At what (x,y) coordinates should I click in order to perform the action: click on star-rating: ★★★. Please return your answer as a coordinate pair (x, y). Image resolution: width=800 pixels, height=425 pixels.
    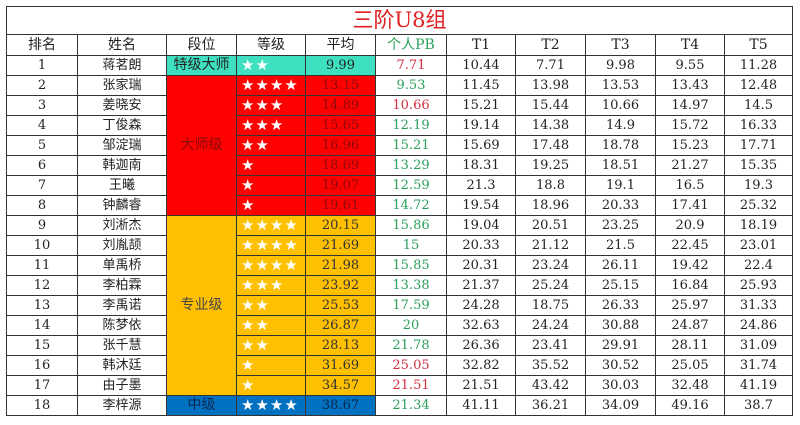
    Looking at the image, I should click on (271, 125).